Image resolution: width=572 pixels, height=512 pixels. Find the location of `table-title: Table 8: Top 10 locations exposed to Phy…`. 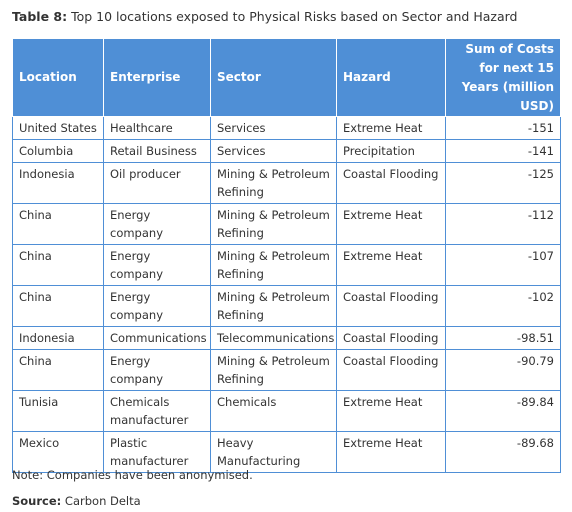

table-title: Table 8: Top 10 locations exposed to Phy… is located at coordinates (264, 16).